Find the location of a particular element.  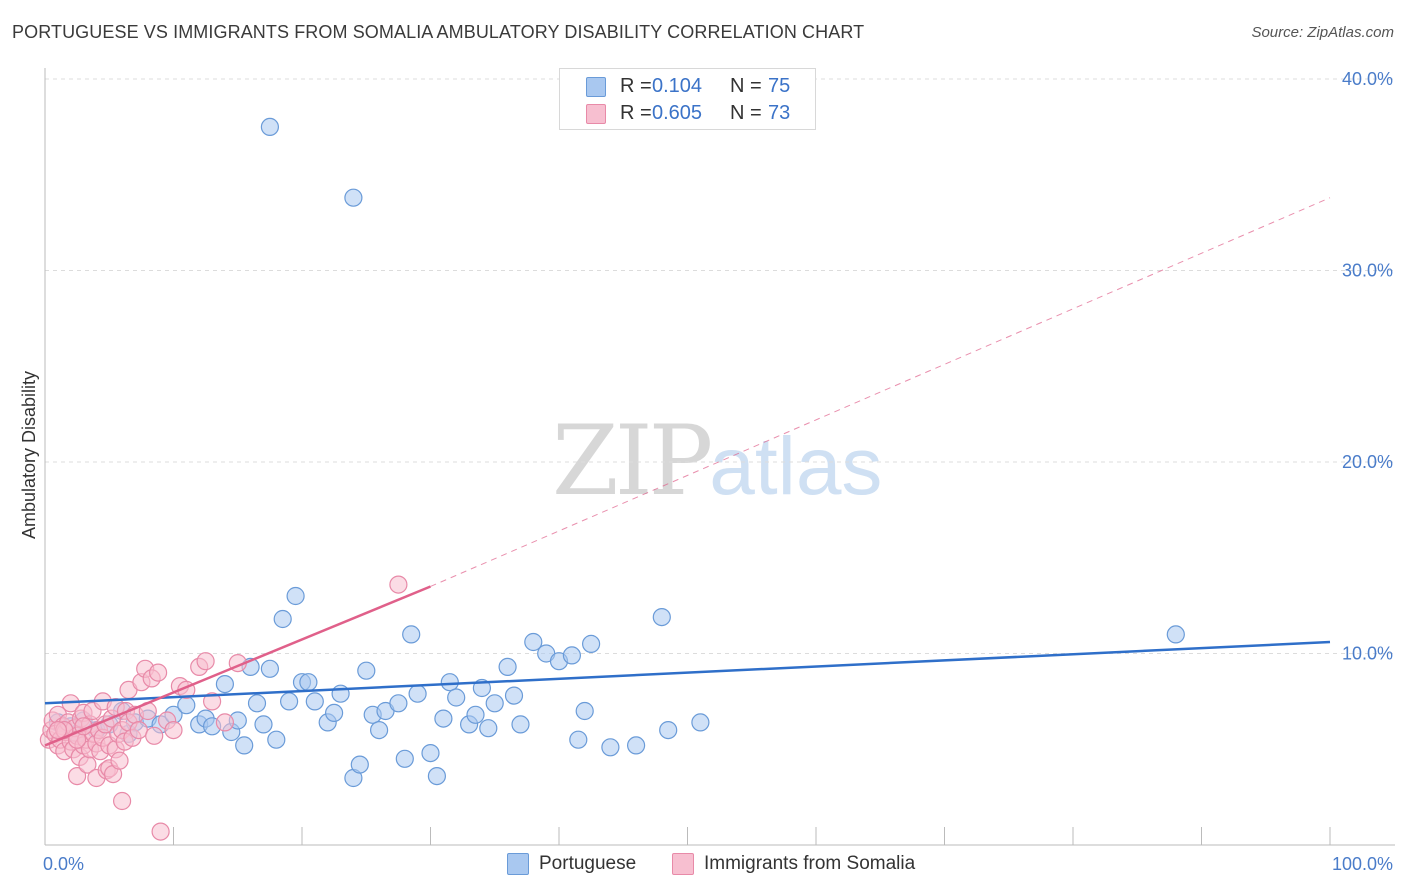

x-tick-label: 100.0% is located at coordinates (1362, 864).